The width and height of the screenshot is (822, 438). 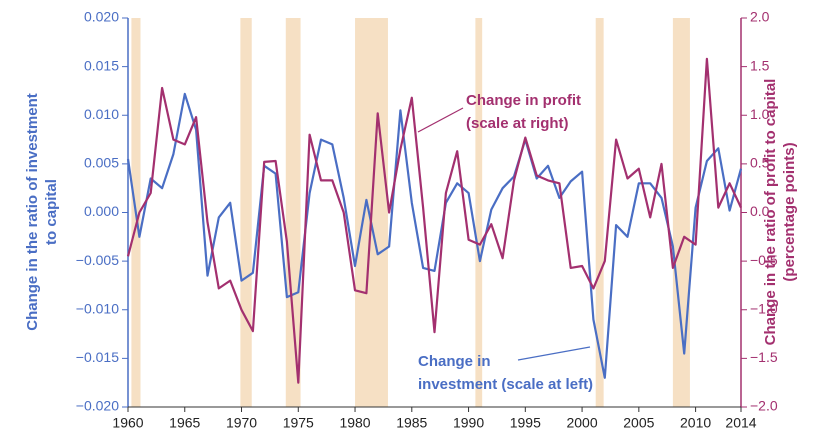 I want to click on y-axis-label: Change in the ratio of investment, so click(x=32, y=212).